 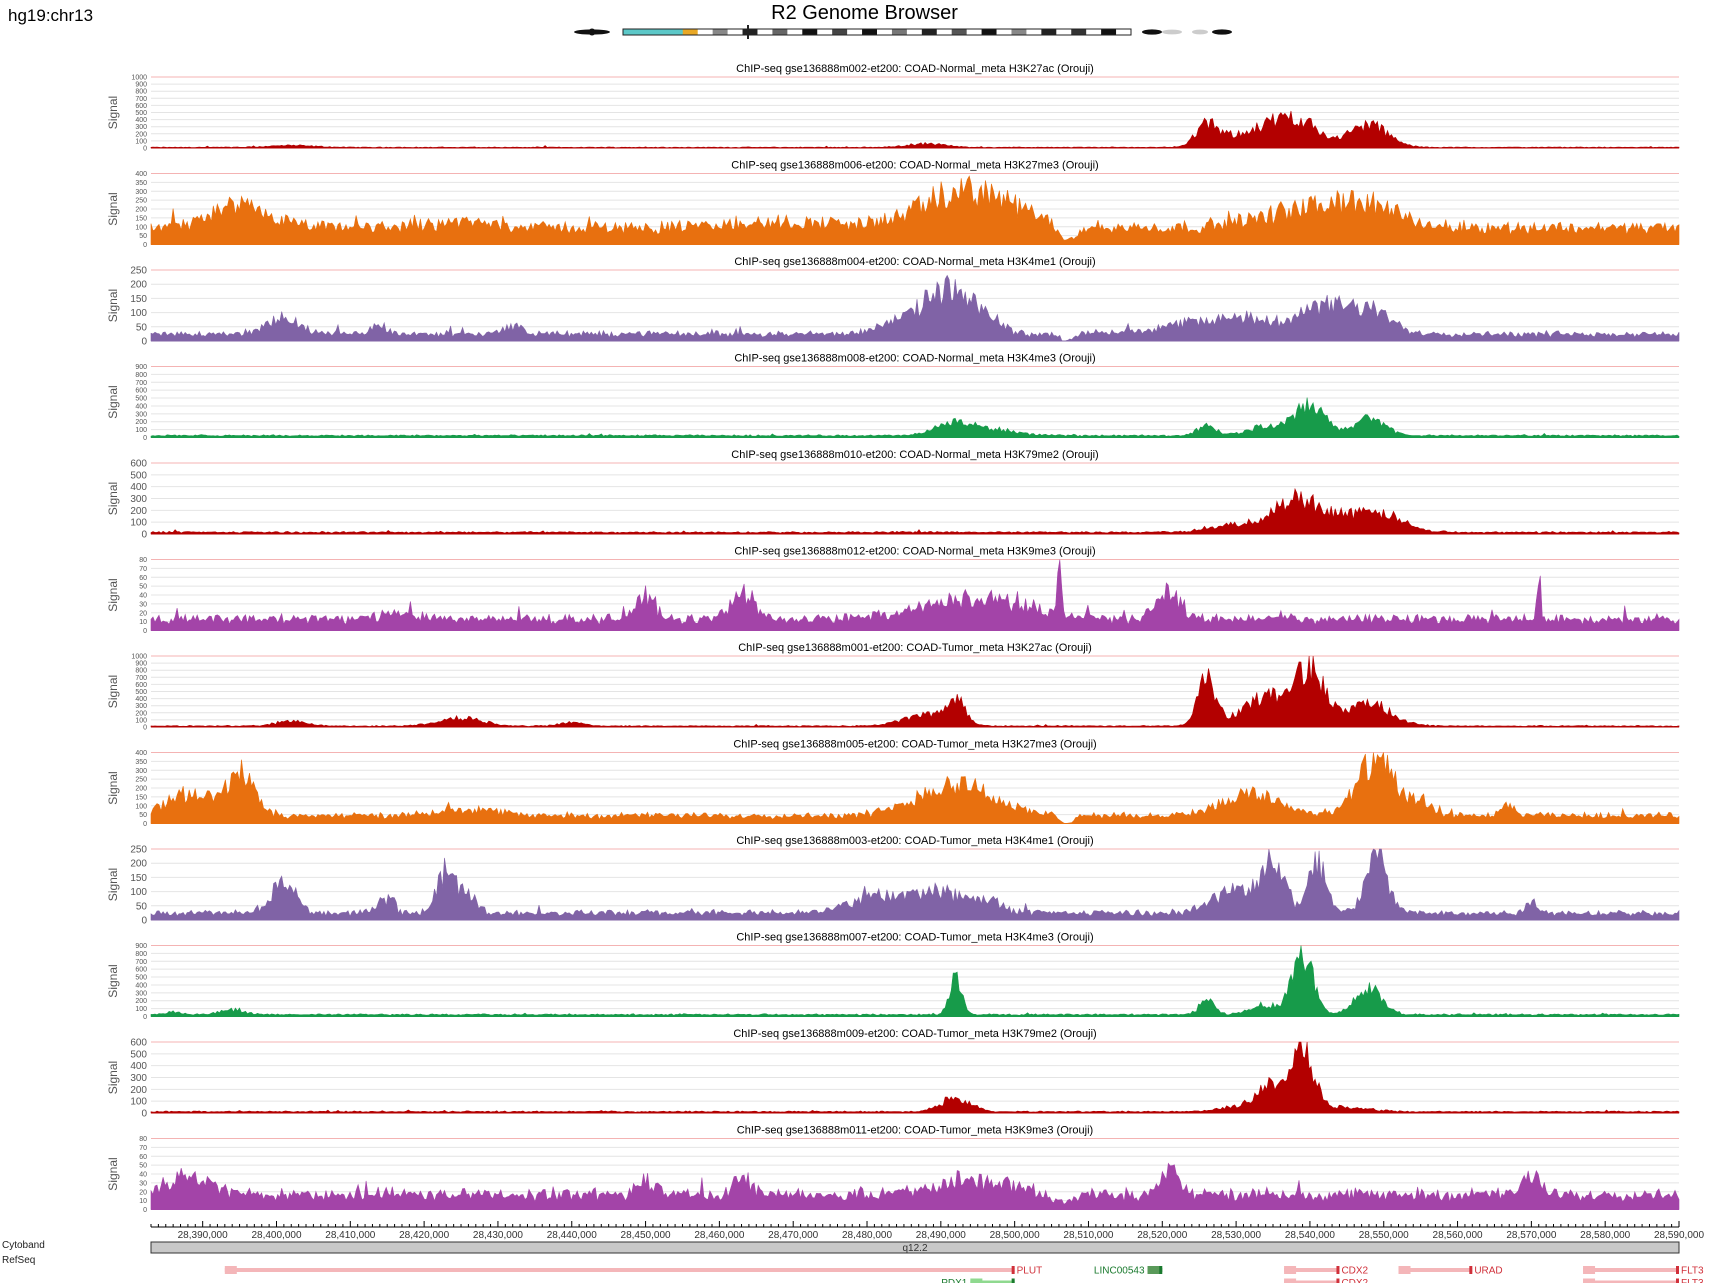 What do you see at coordinates (143, 596) in the screenshot?
I see `y-tick-label: 40` at bounding box center [143, 596].